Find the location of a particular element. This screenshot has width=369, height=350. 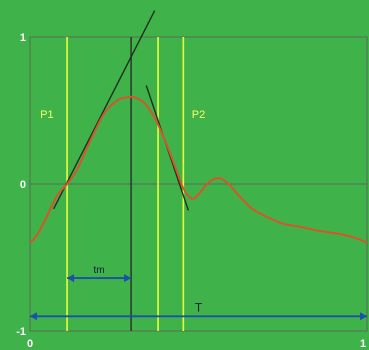

annotations: P1 P2 is located at coordinates (122, 115).